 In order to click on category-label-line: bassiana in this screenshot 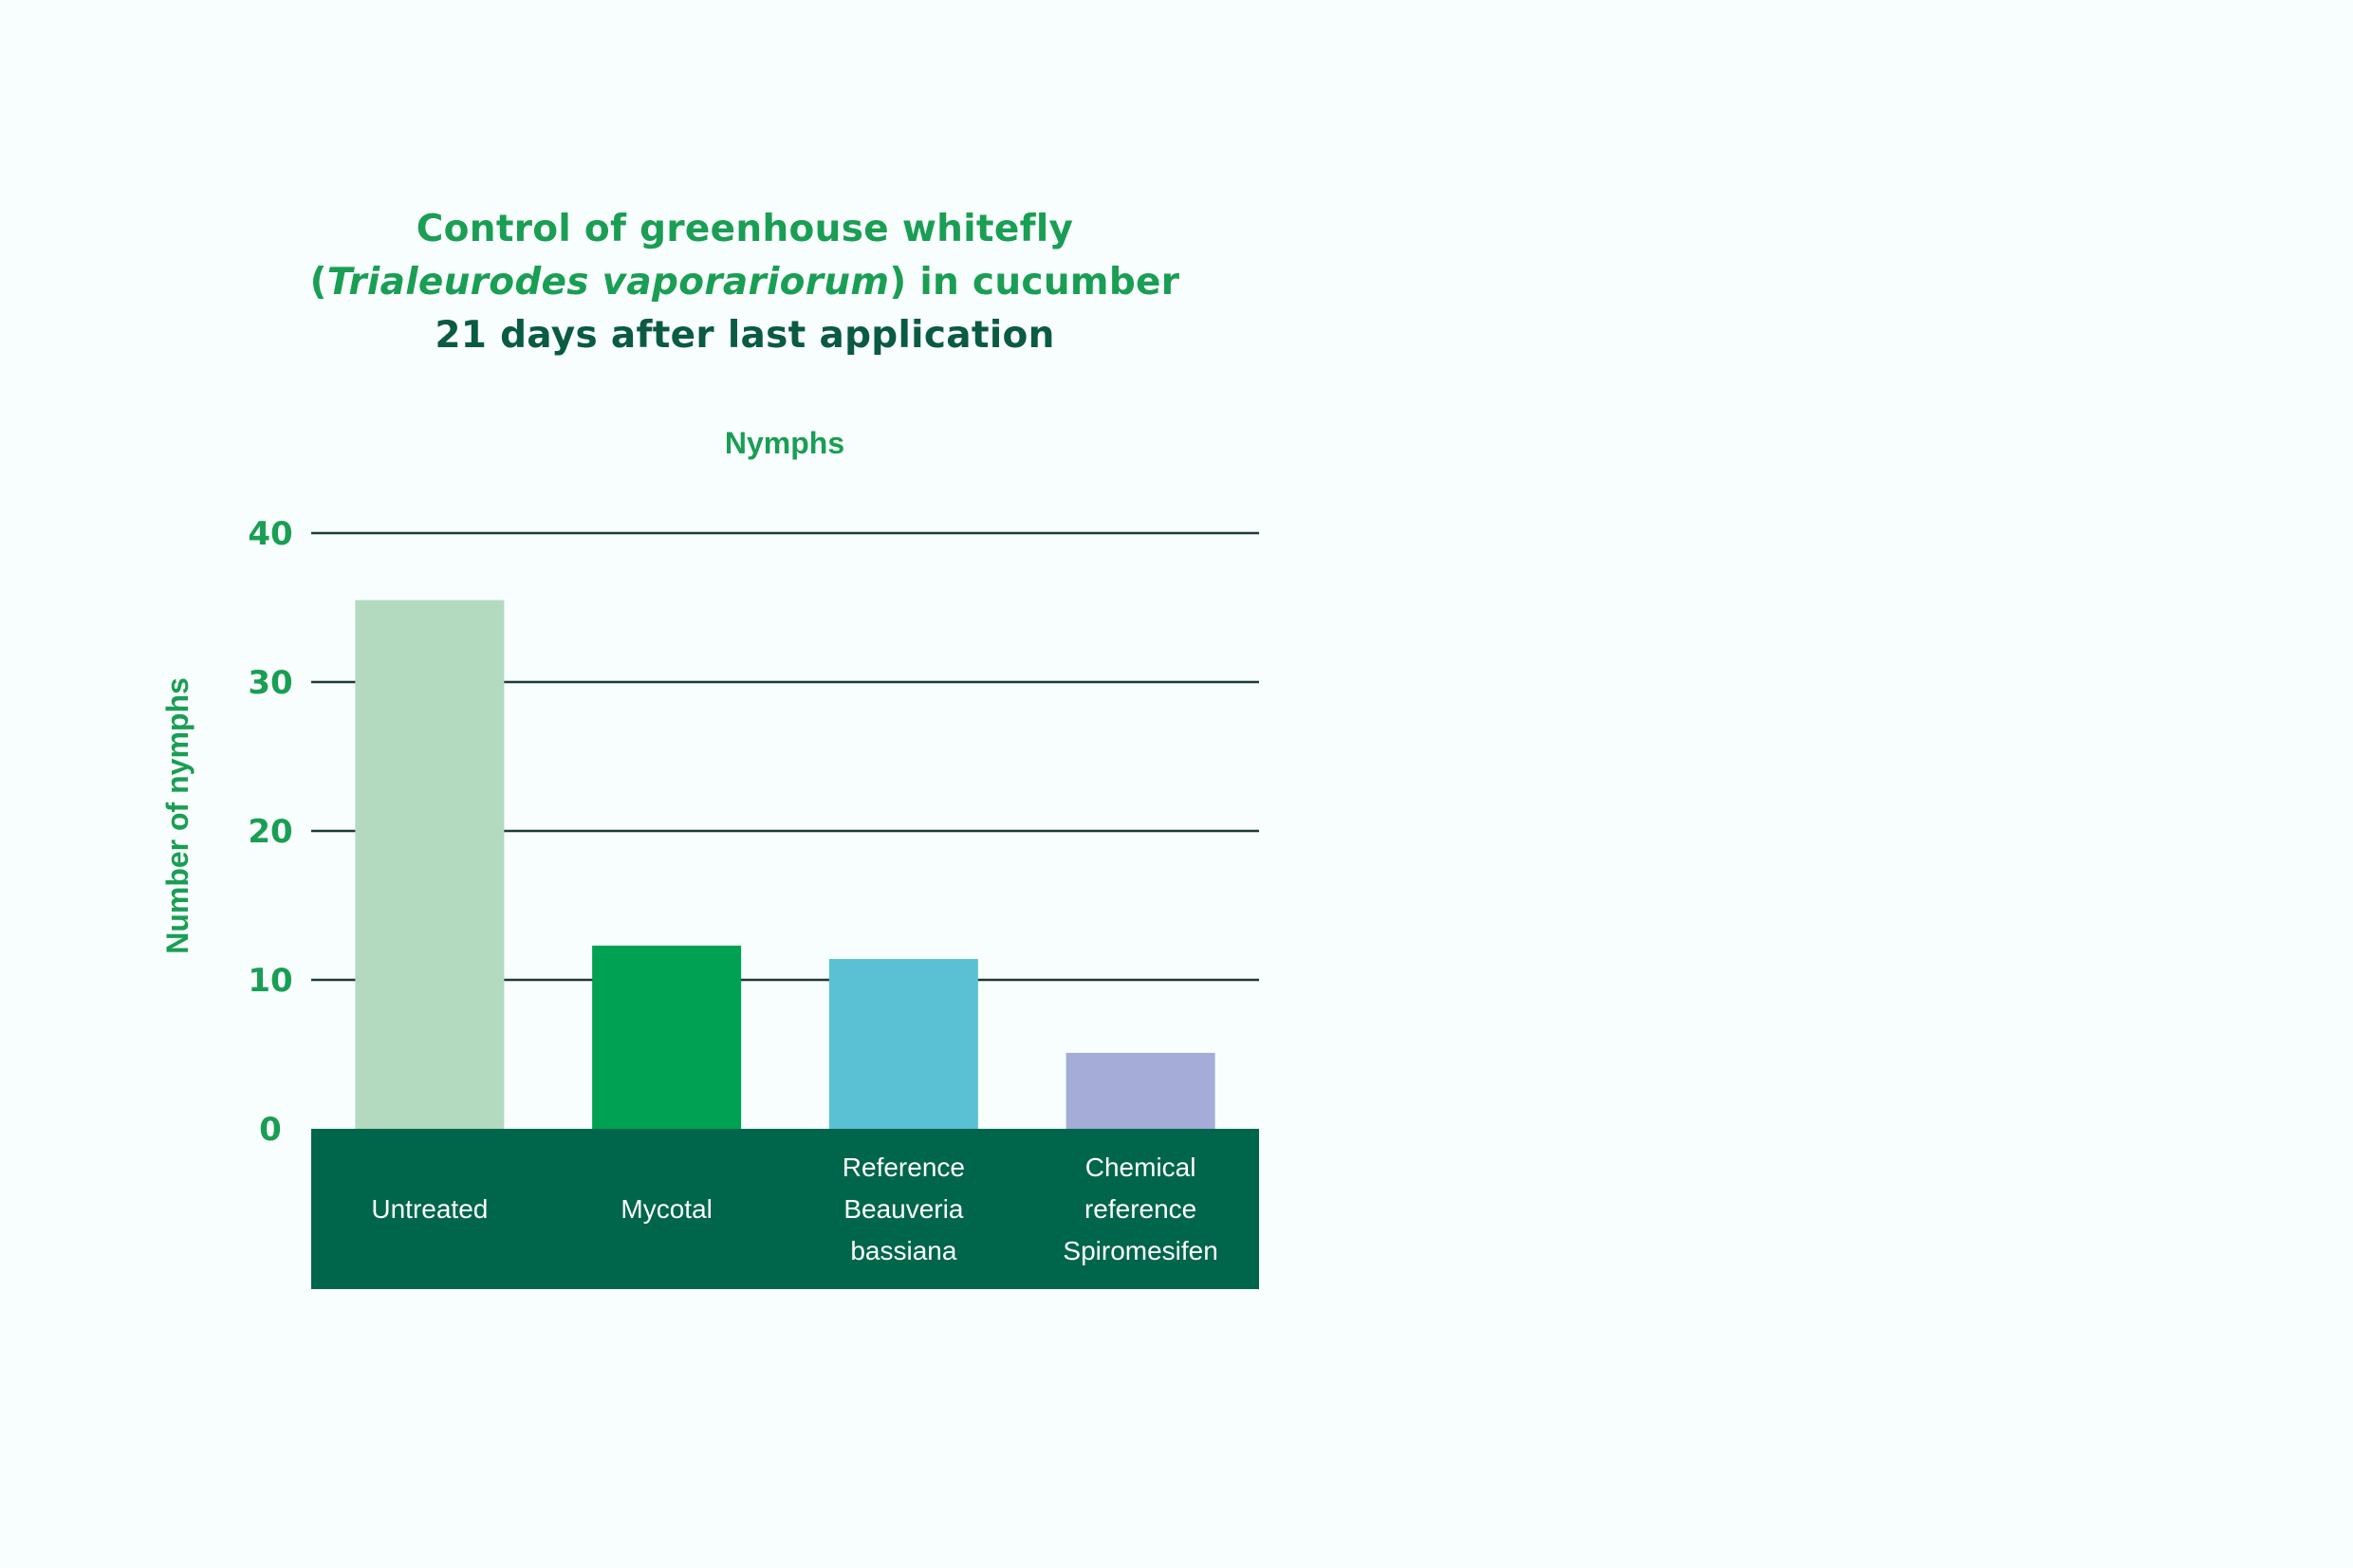, I will do `click(903, 1250)`.